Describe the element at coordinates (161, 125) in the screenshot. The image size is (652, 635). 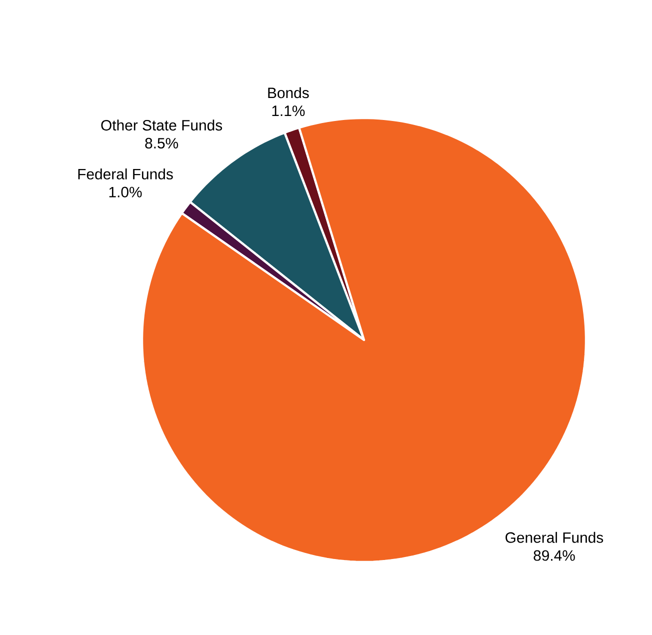
I see `slice-label: Other State Funds` at that location.